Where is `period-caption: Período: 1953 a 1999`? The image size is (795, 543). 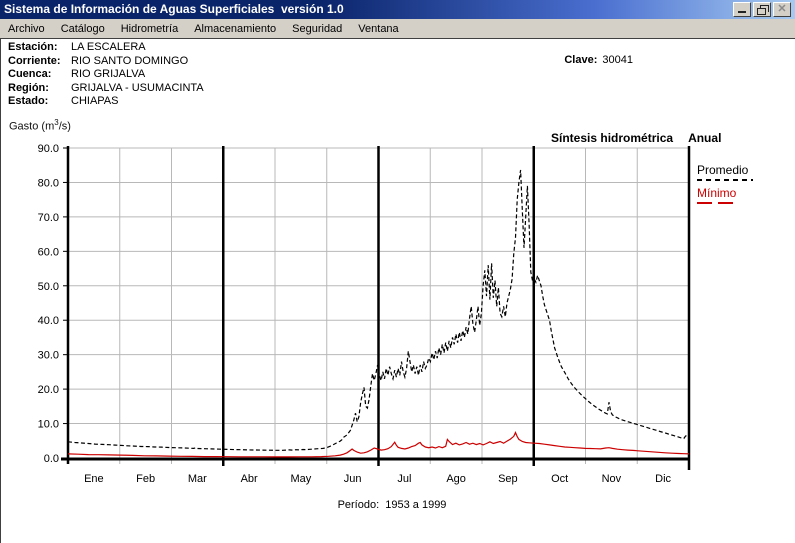
period-caption: Período: 1953 a 1999 is located at coordinates (392, 505).